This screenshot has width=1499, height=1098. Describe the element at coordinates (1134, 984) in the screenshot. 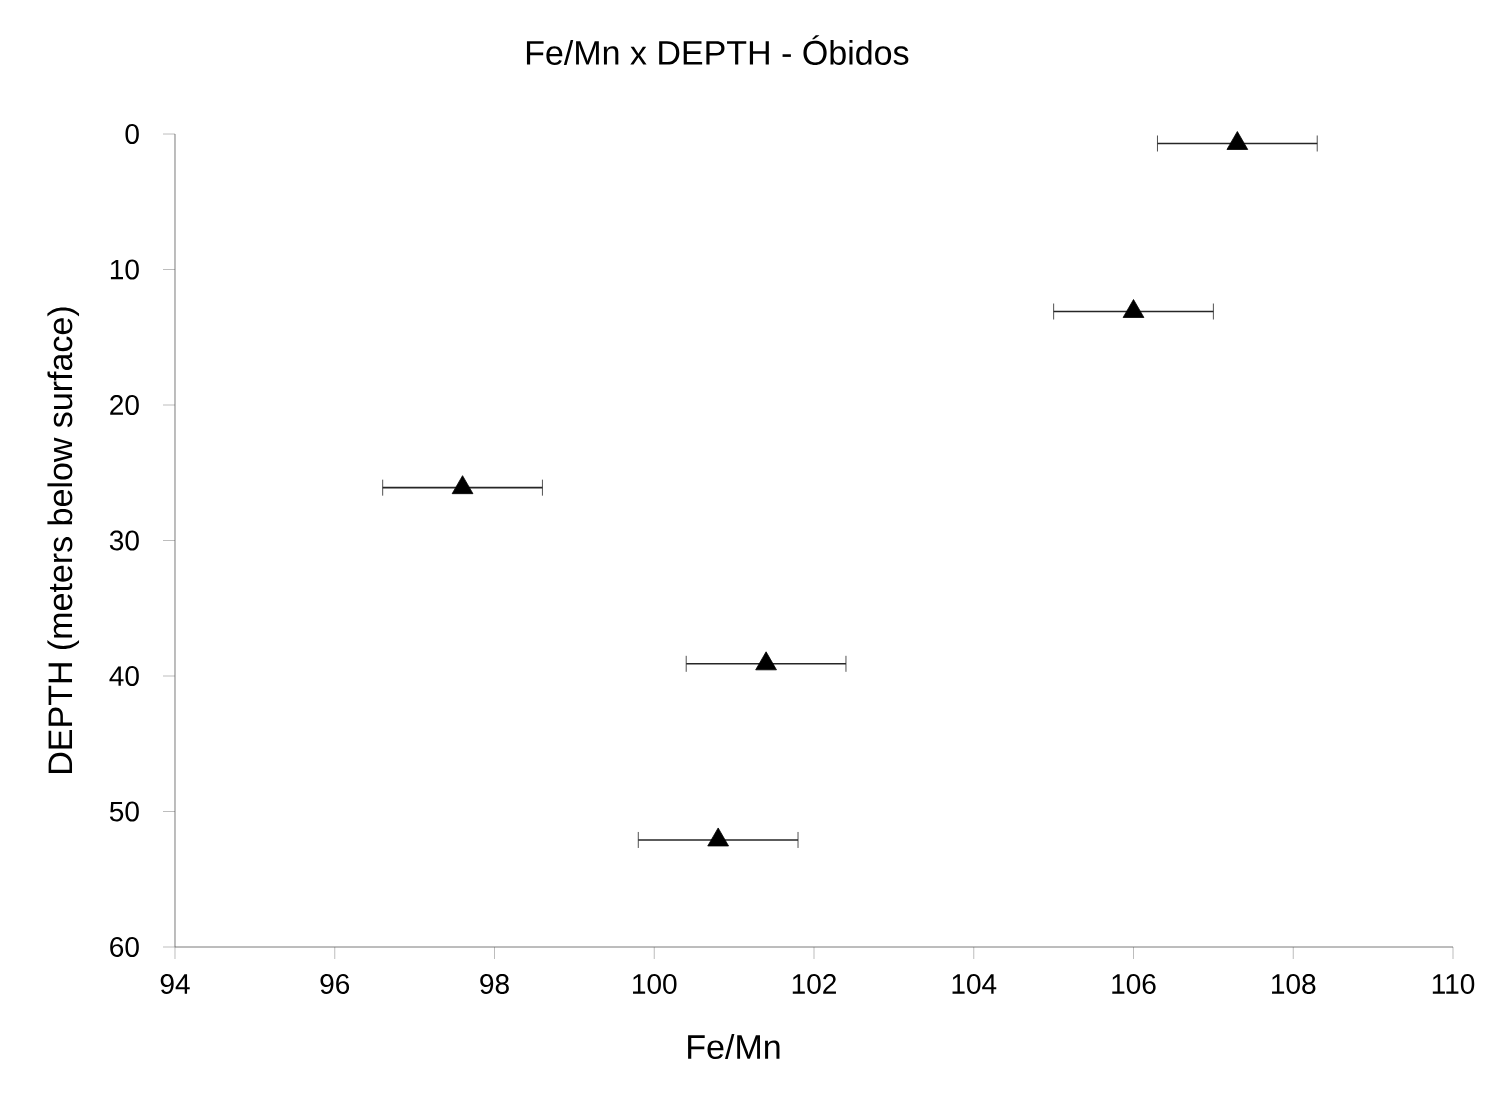

I see `x-tick-label: 106` at that location.